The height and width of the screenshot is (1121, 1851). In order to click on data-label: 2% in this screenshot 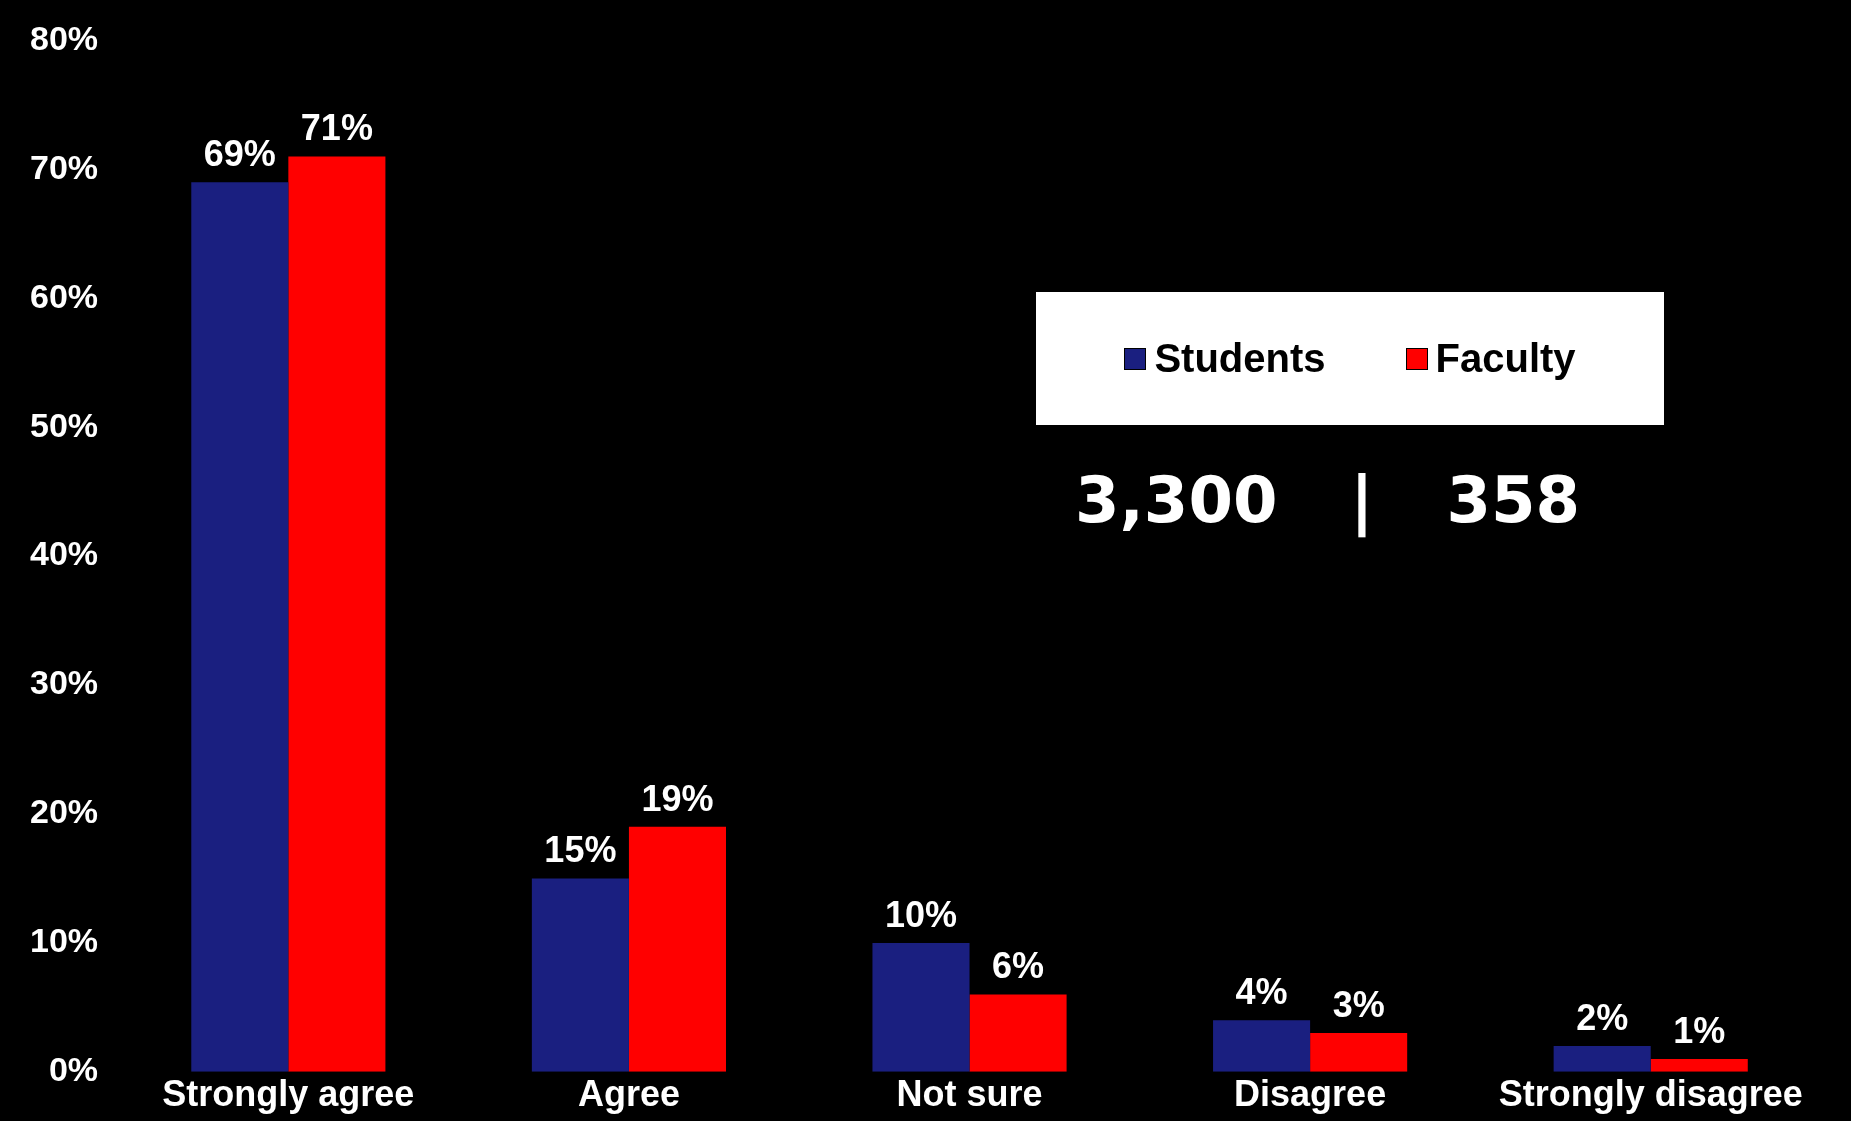, I will do `click(1602, 1017)`.